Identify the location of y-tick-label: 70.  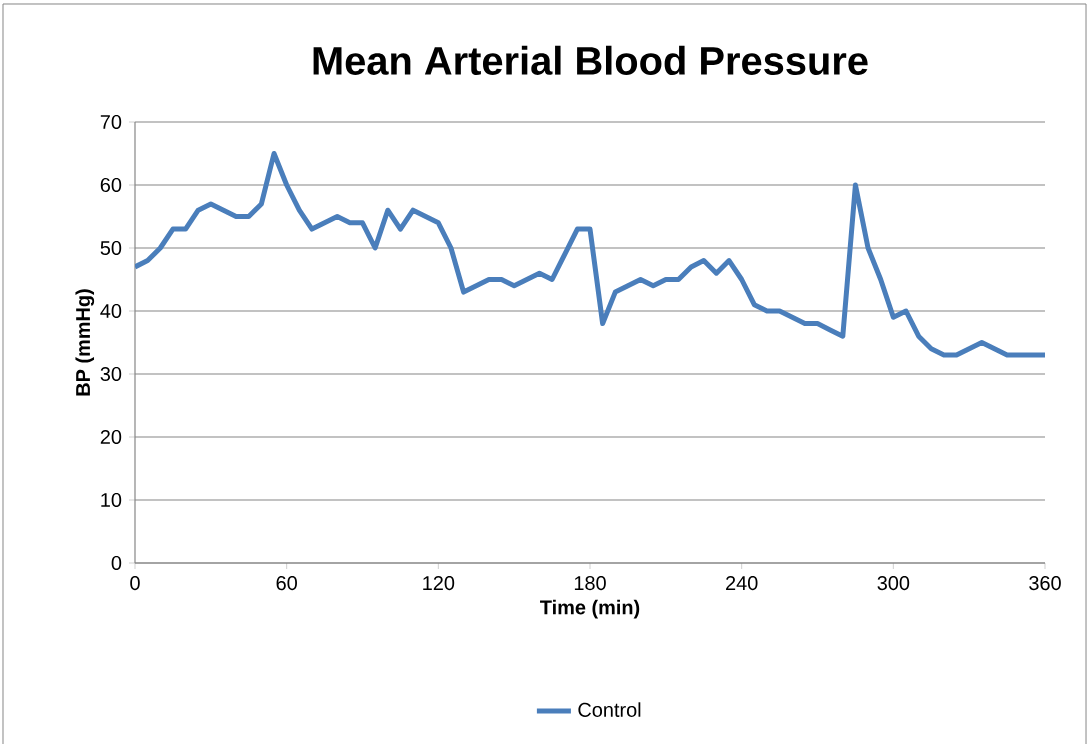
(111, 122).